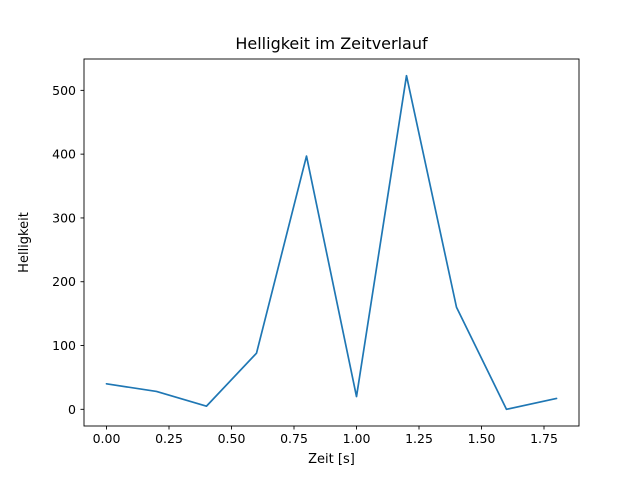  Describe the element at coordinates (169, 438) in the screenshot. I see `x-tick-label: 0.25` at that location.